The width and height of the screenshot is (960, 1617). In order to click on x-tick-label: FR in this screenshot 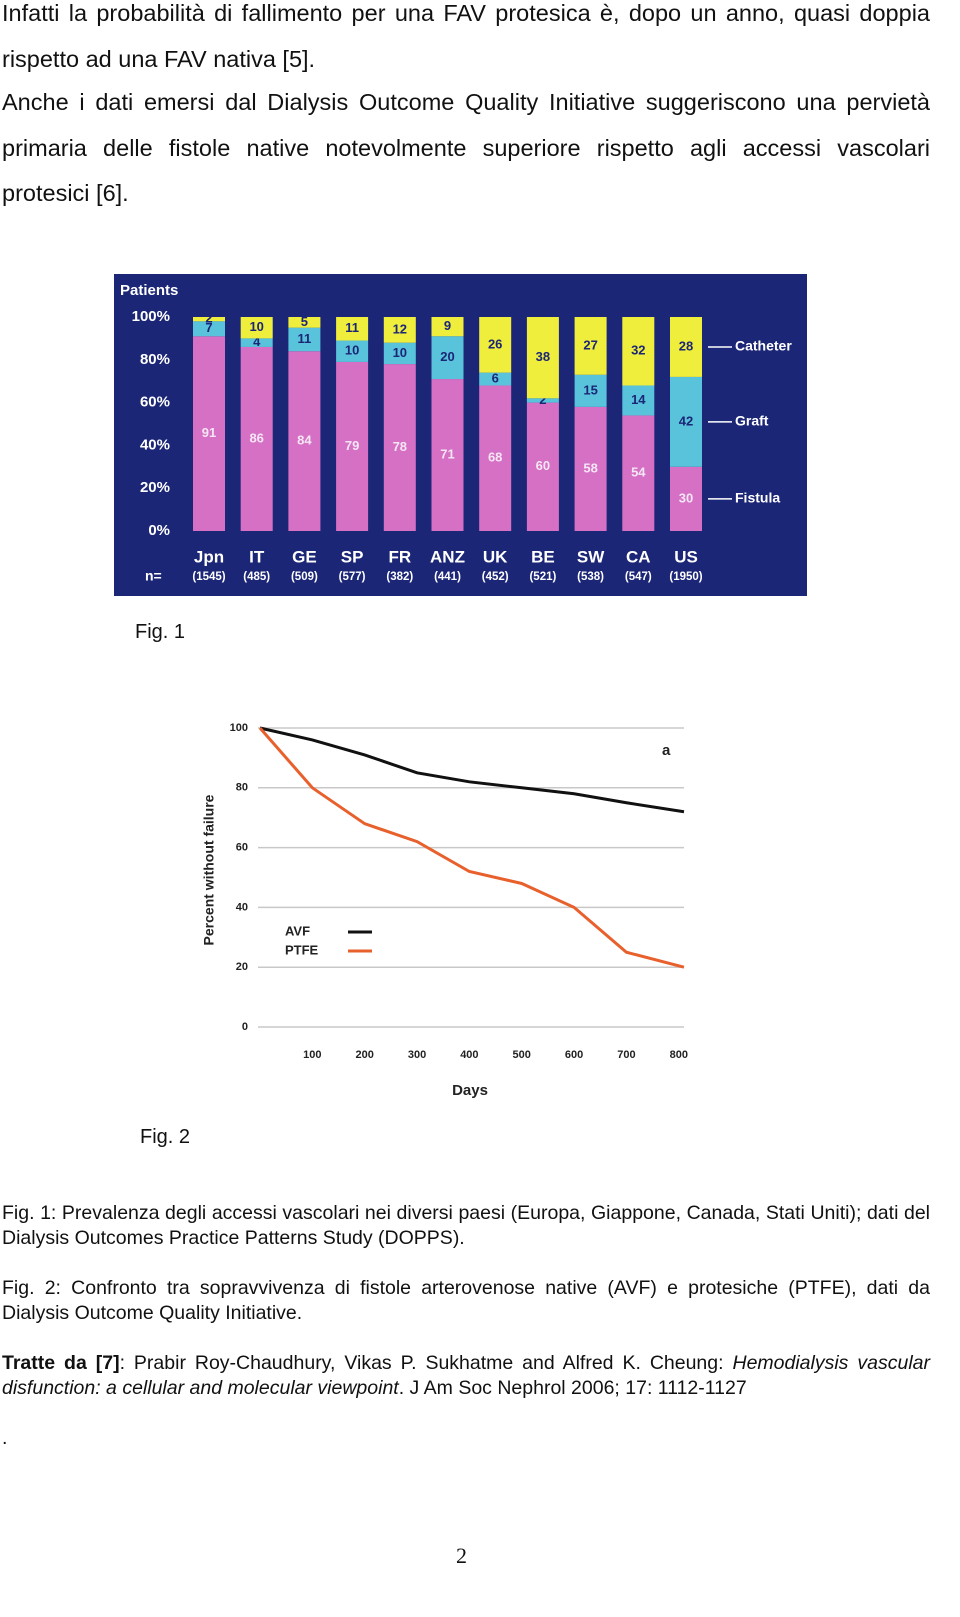, I will do `click(399, 556)`.